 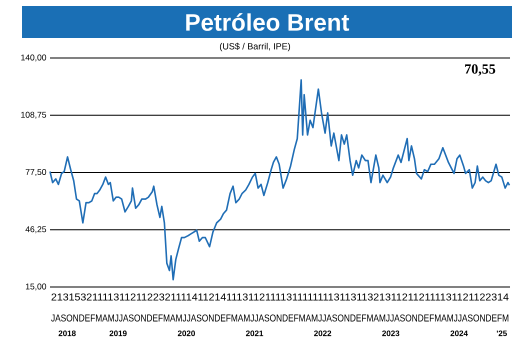 I want to click on y-tick-label: 15,00, so click(x=36, y=287).